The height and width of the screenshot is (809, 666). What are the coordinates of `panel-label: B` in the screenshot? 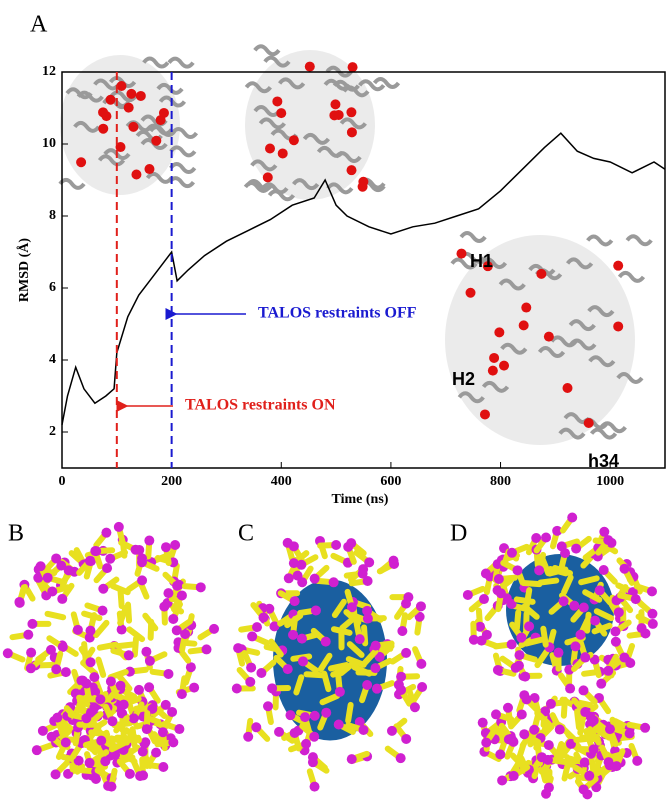 It's located at (16, 534).